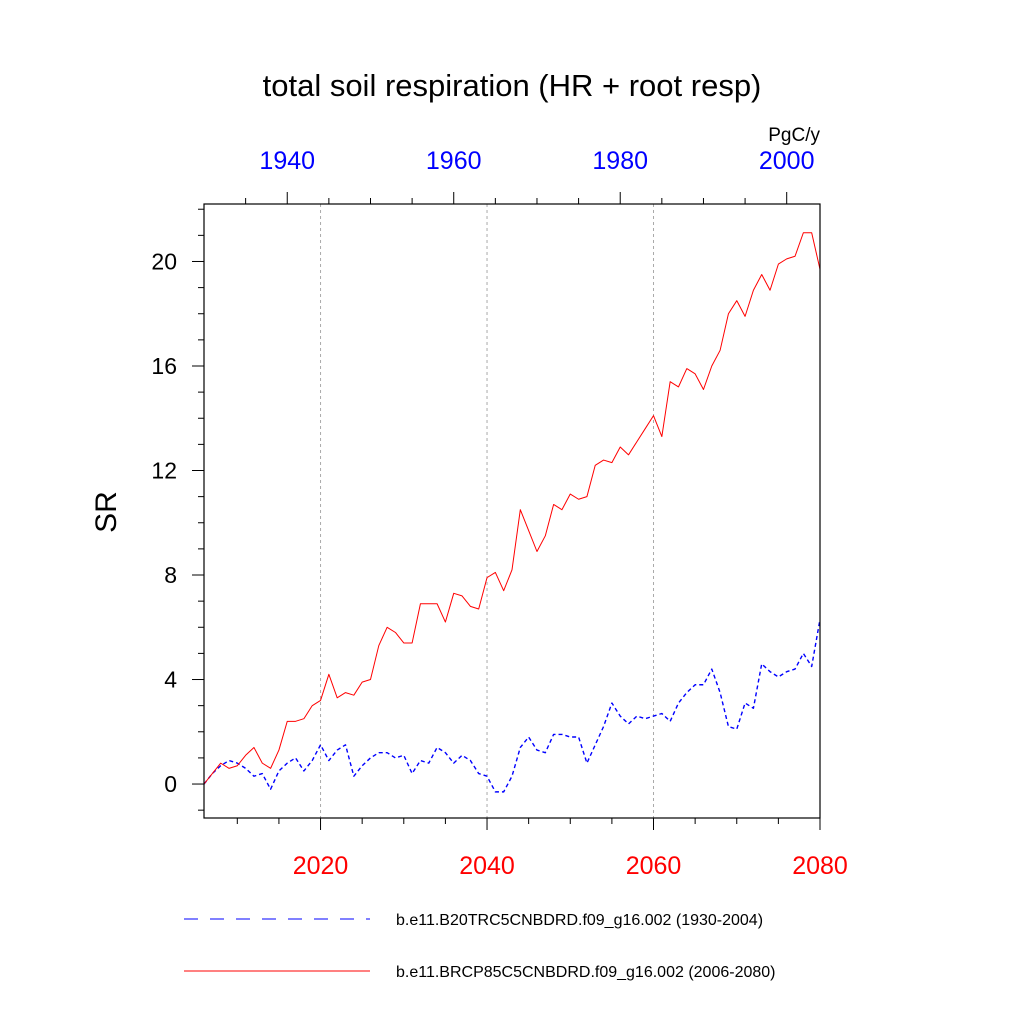  Describe the element at coordinates (454, 161) in the screenshot. I see `x-top-tick-label: 1960` at that location.